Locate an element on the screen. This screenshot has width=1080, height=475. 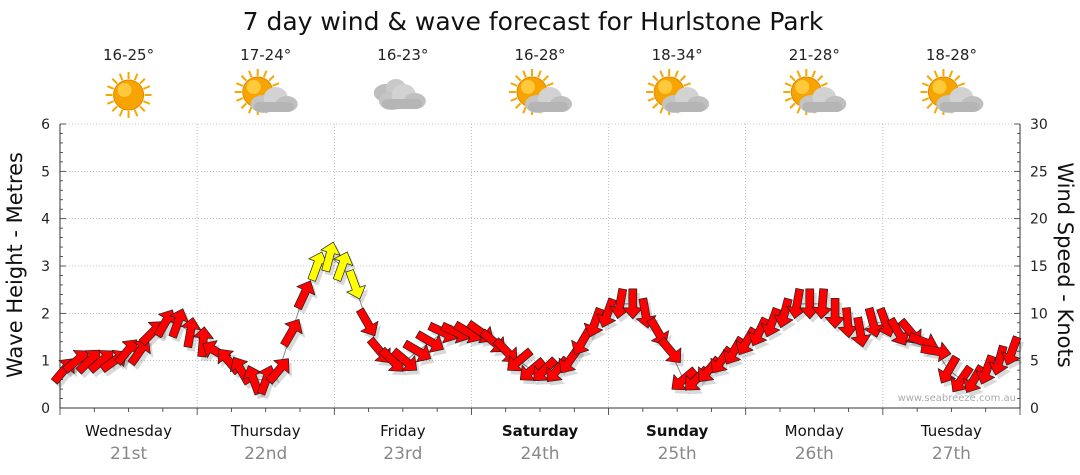
temp-label: 16-23° is located at coordinates (402, 55).